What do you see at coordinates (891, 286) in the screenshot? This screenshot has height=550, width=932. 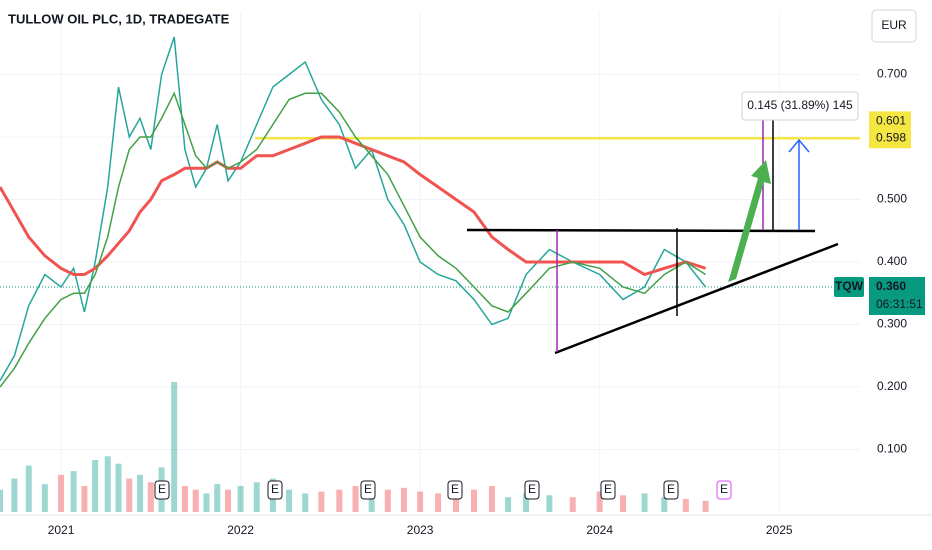 I see `price-label: 0.360` at bounding box center [891, 286].